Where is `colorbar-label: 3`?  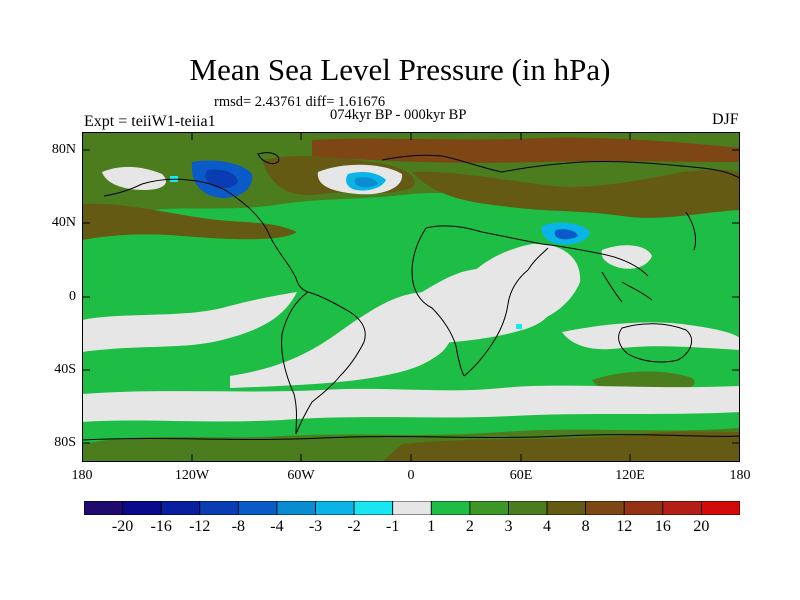 colorbar-label: 3 is located at coordinates (508, 526).